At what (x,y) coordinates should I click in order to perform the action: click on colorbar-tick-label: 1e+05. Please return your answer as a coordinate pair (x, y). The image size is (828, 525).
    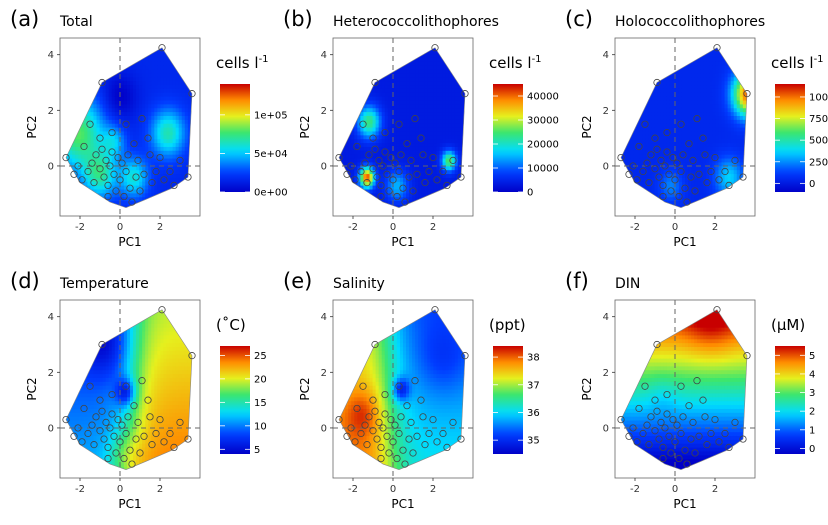
    Looking at the image, I should click on (271, 115).